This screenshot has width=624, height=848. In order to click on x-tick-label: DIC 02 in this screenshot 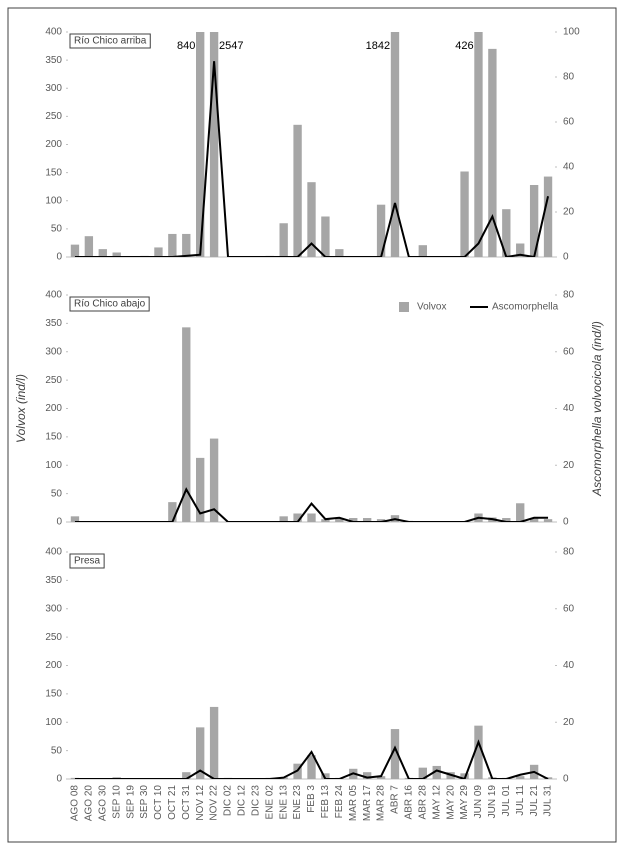, I will do `click(228, 801)`.